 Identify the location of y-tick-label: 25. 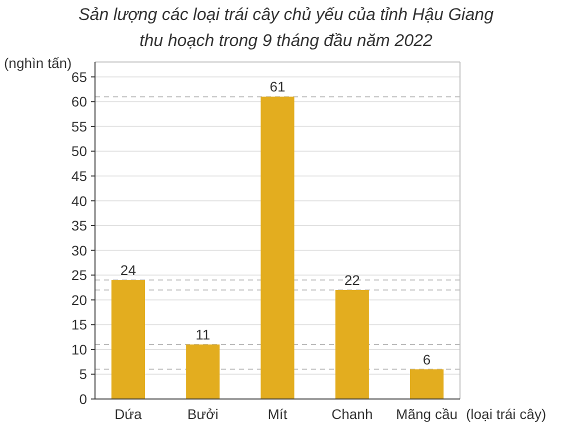
(79, 275).